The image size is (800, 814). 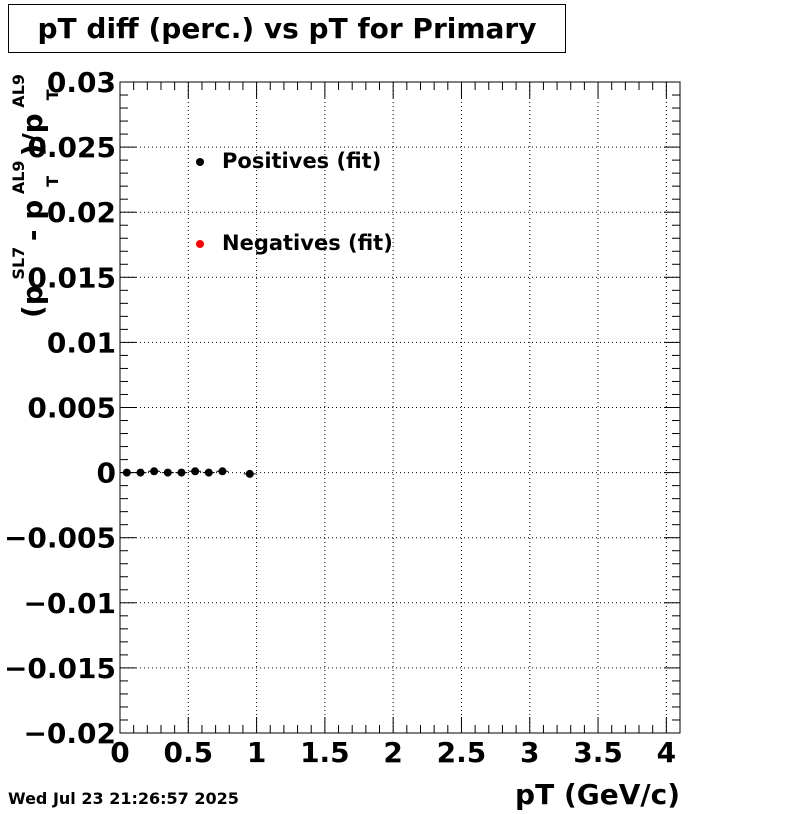 I want to click on y-tick-label: 0.025, so click(x=71, y=147).